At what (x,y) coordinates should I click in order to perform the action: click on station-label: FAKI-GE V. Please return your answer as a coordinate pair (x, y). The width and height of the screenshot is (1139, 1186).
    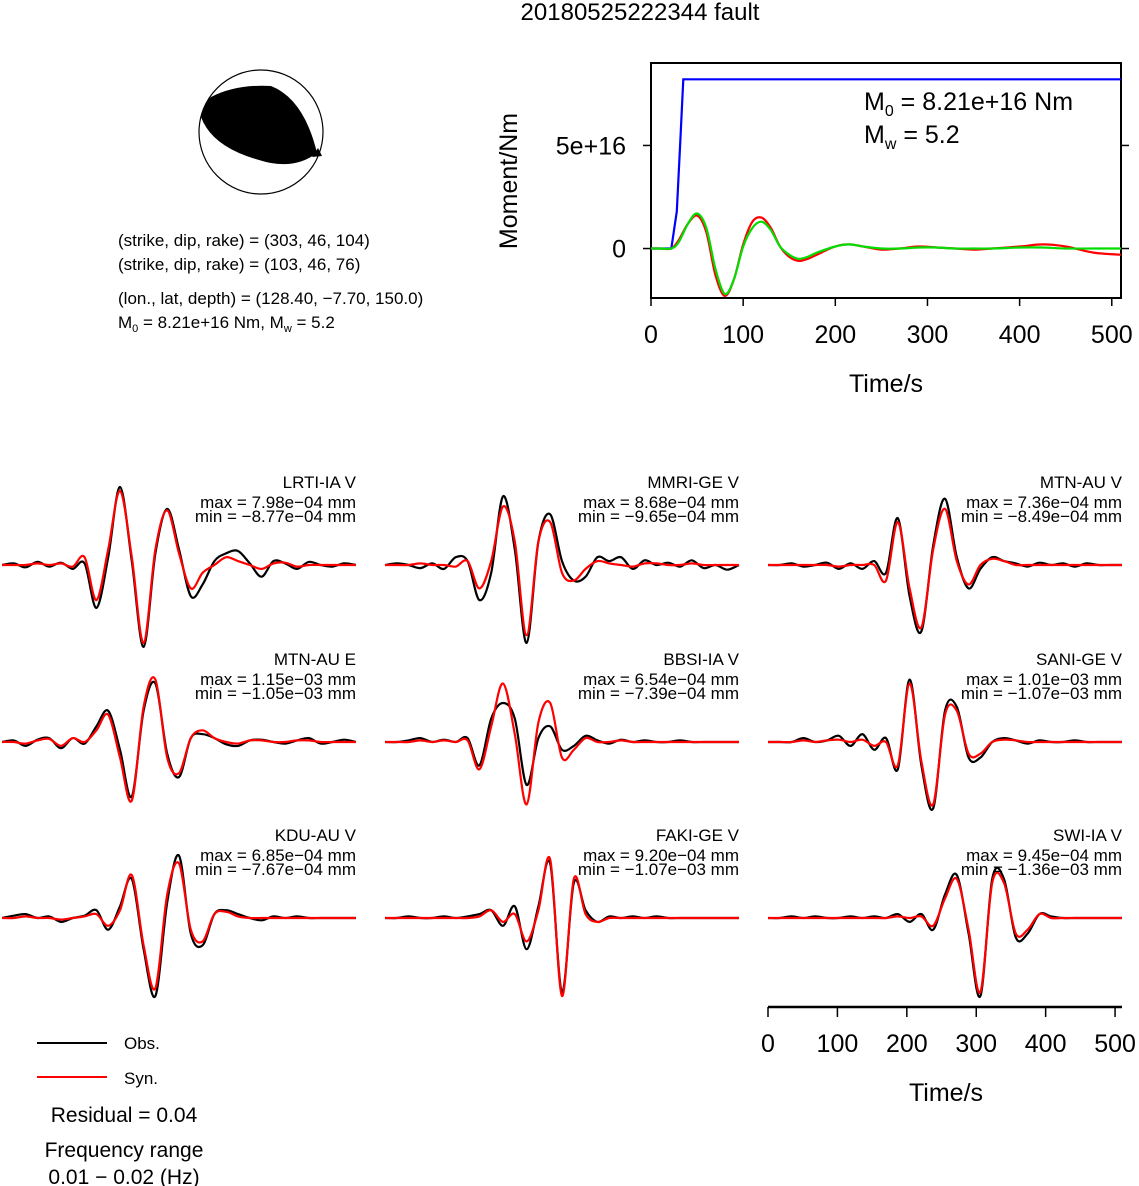
    Looking at the image, I should click on (698, 835).